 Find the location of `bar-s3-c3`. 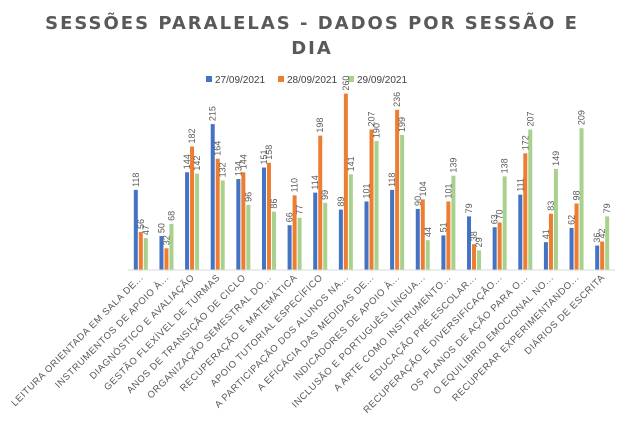

bar-s3-c3 is located at coordinates (197, 221).